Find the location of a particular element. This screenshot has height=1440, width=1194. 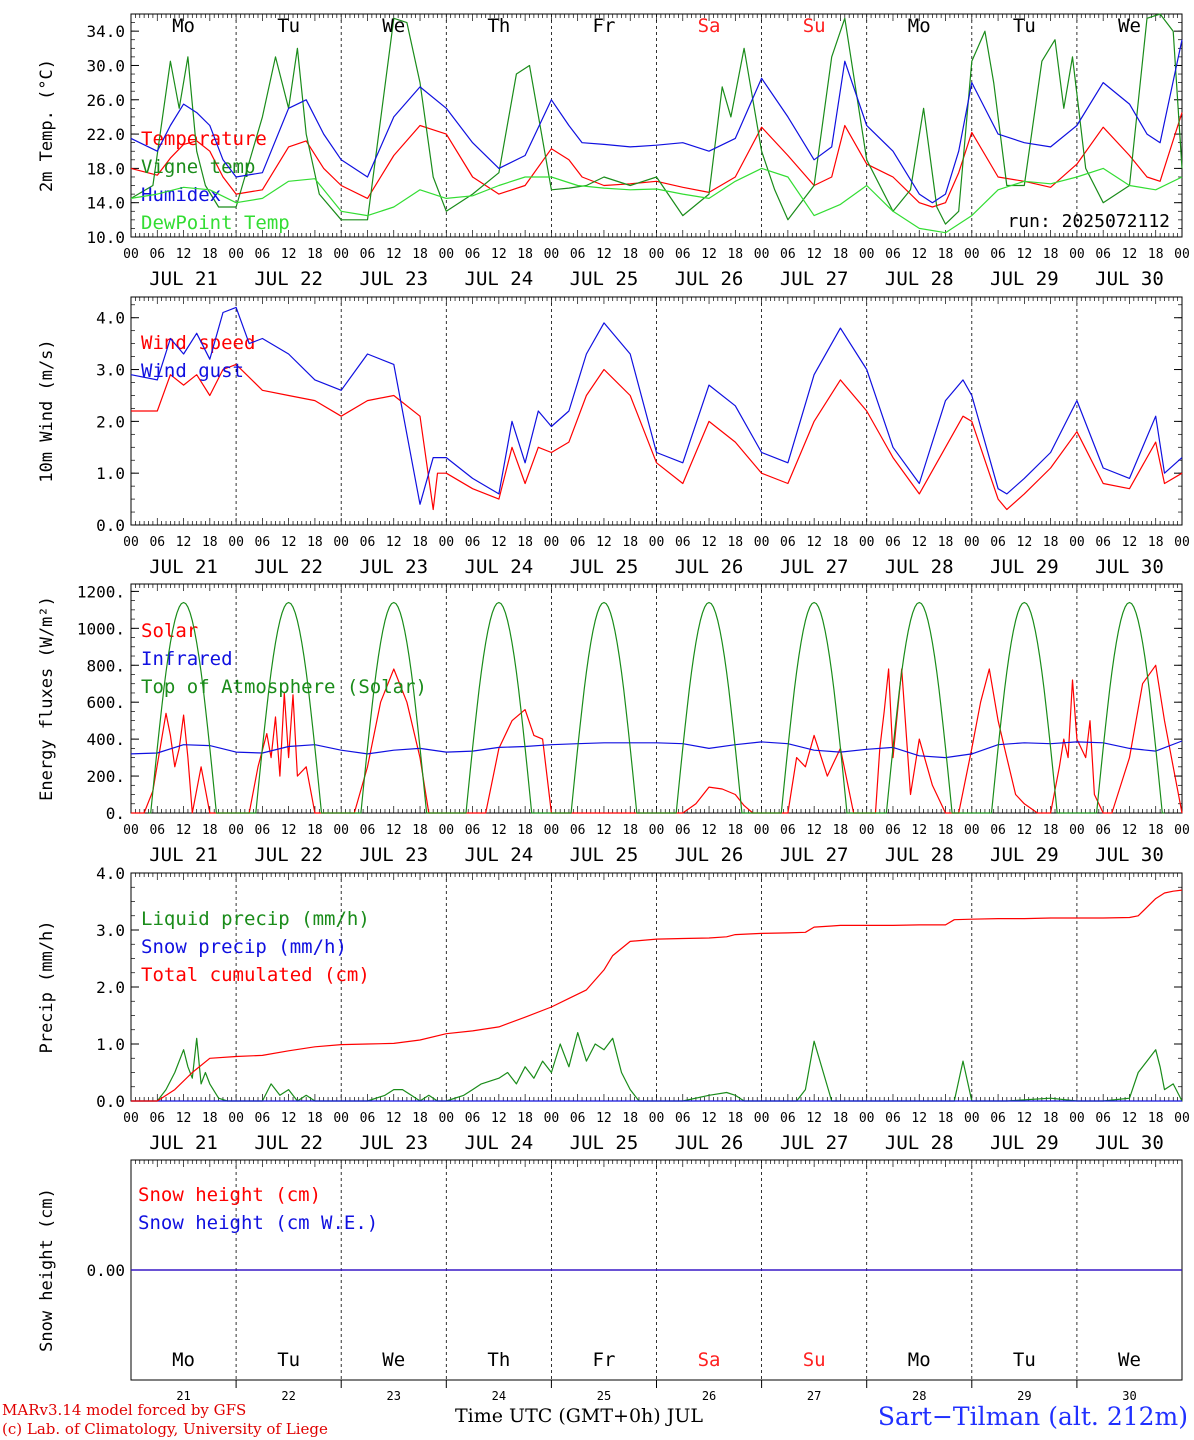

legend-entry: Wind gust is located at coordinates (192, 371).